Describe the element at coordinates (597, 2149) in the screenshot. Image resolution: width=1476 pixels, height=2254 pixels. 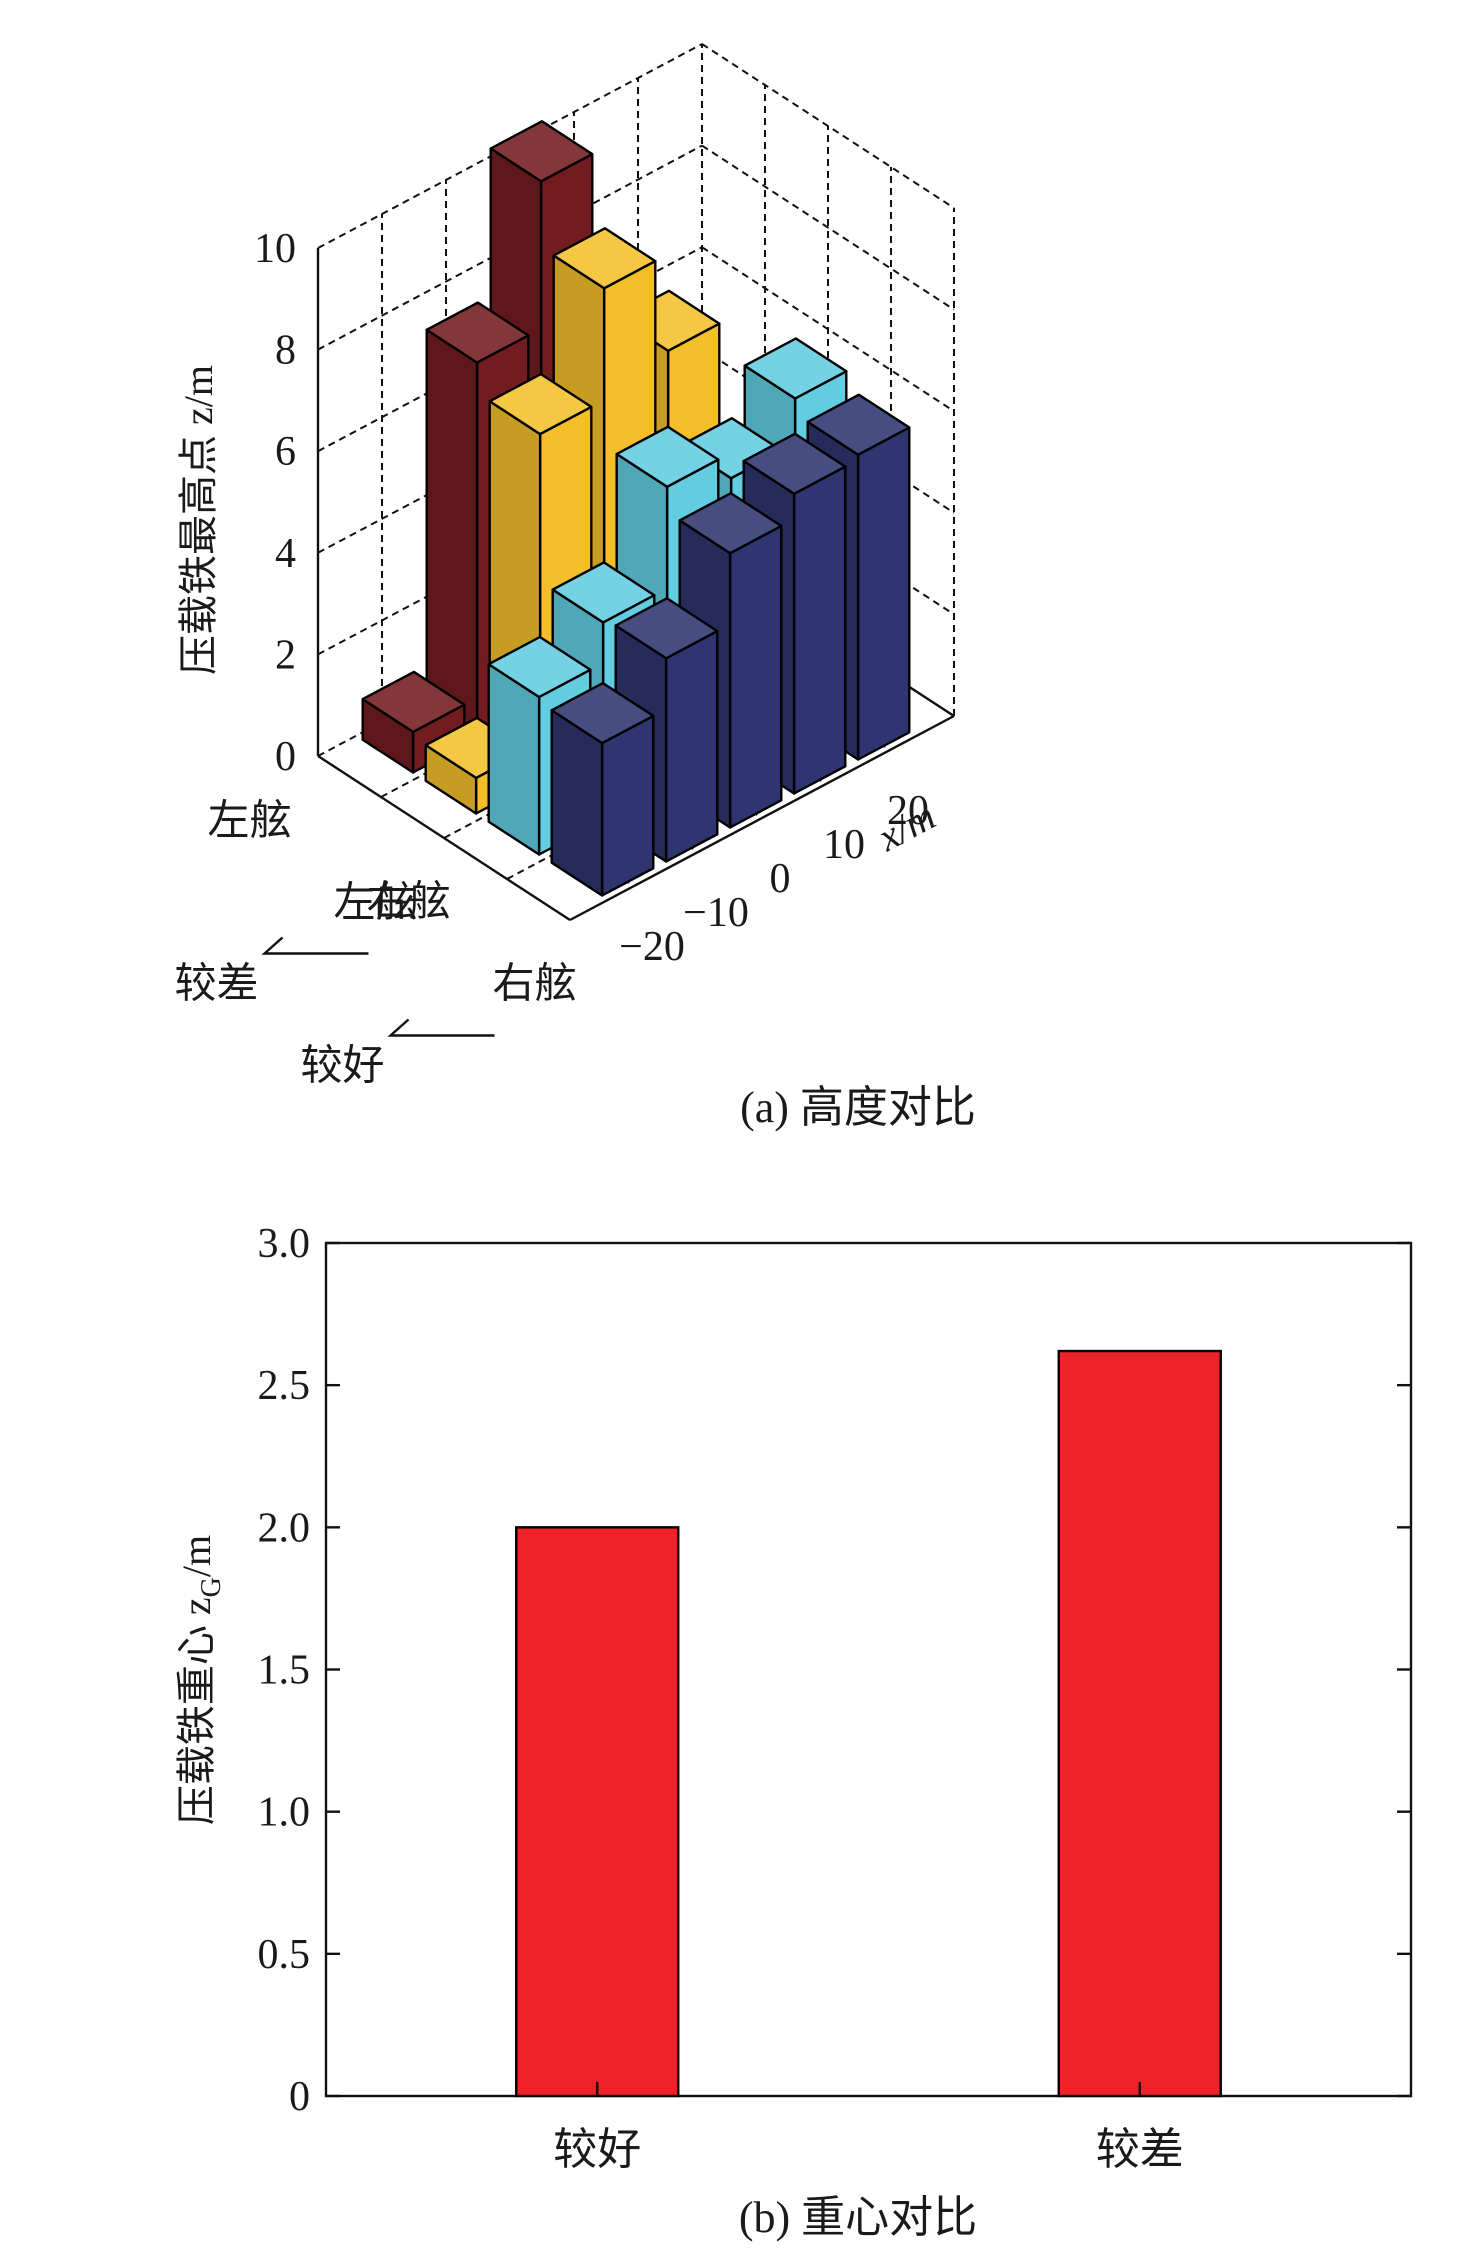
I see `x-tick-label: 较好` at that location.